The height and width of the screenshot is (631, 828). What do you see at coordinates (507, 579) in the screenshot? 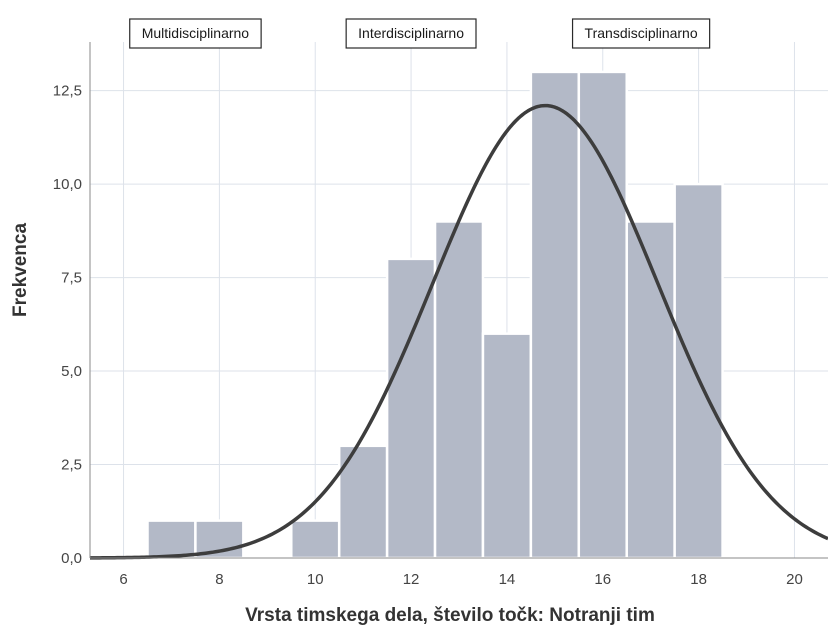
I see `x-tick-label-4: 14` at bounding box center [507, 579].